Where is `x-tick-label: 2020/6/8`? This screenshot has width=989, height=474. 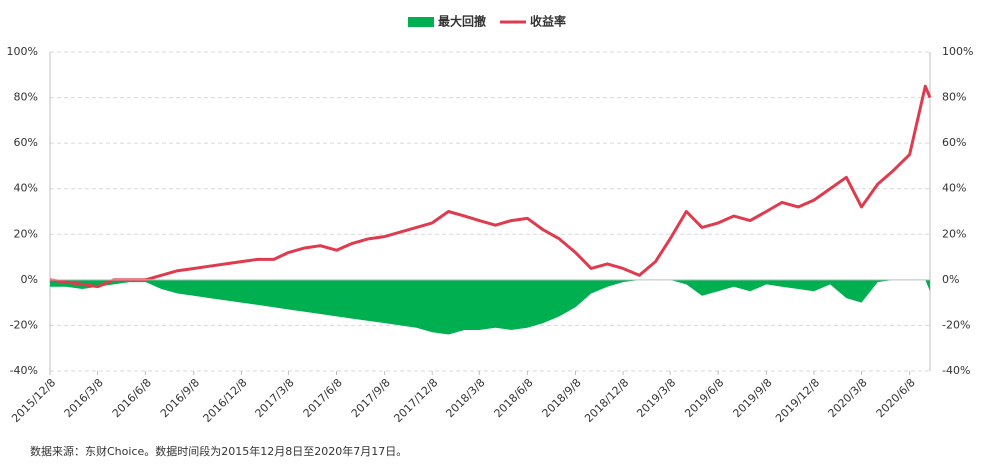
x-tick-label: 2020/6/8 is located at coordinates (896, 398).